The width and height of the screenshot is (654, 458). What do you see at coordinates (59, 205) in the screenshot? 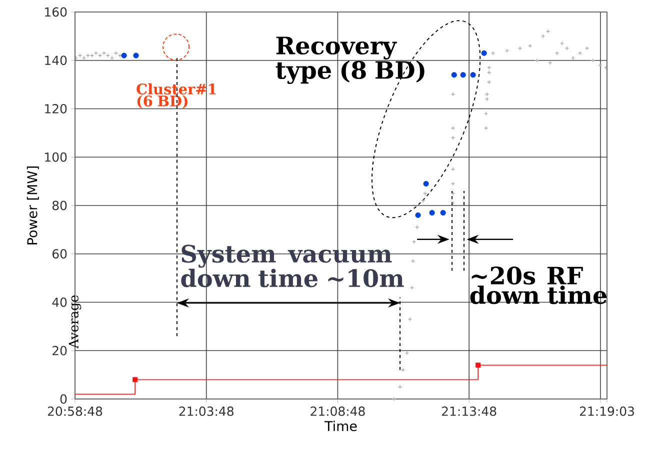
I see `y-tick-label: 80` at bounding box center [59, 205].